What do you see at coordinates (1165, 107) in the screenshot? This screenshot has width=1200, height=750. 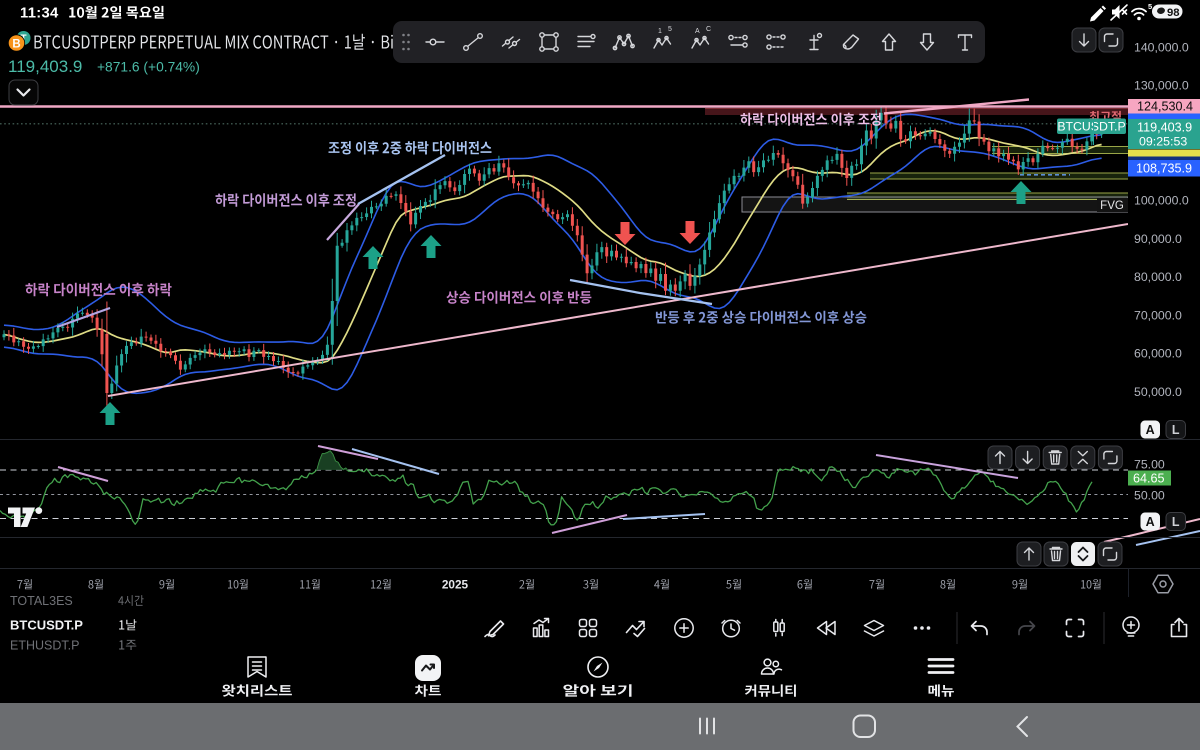 I see `svg-text: 124,530.4` at bounding box center [1165, 107].